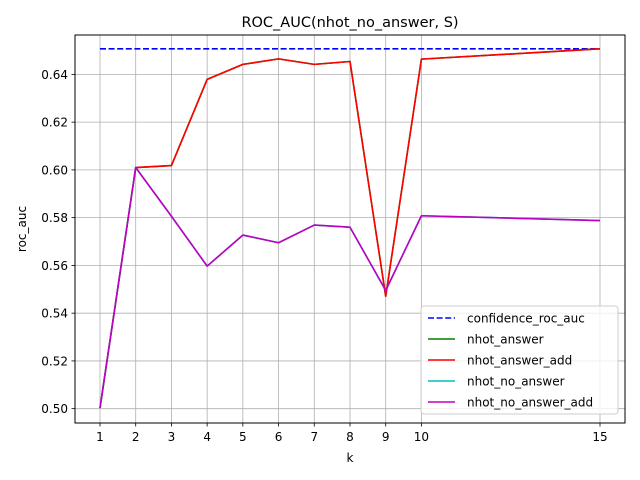 The height and width of the screenshot is (480, 640). Describe the element at coordinates (350, 458) in the screenshot. I see `x-axis-label: k` at that location.